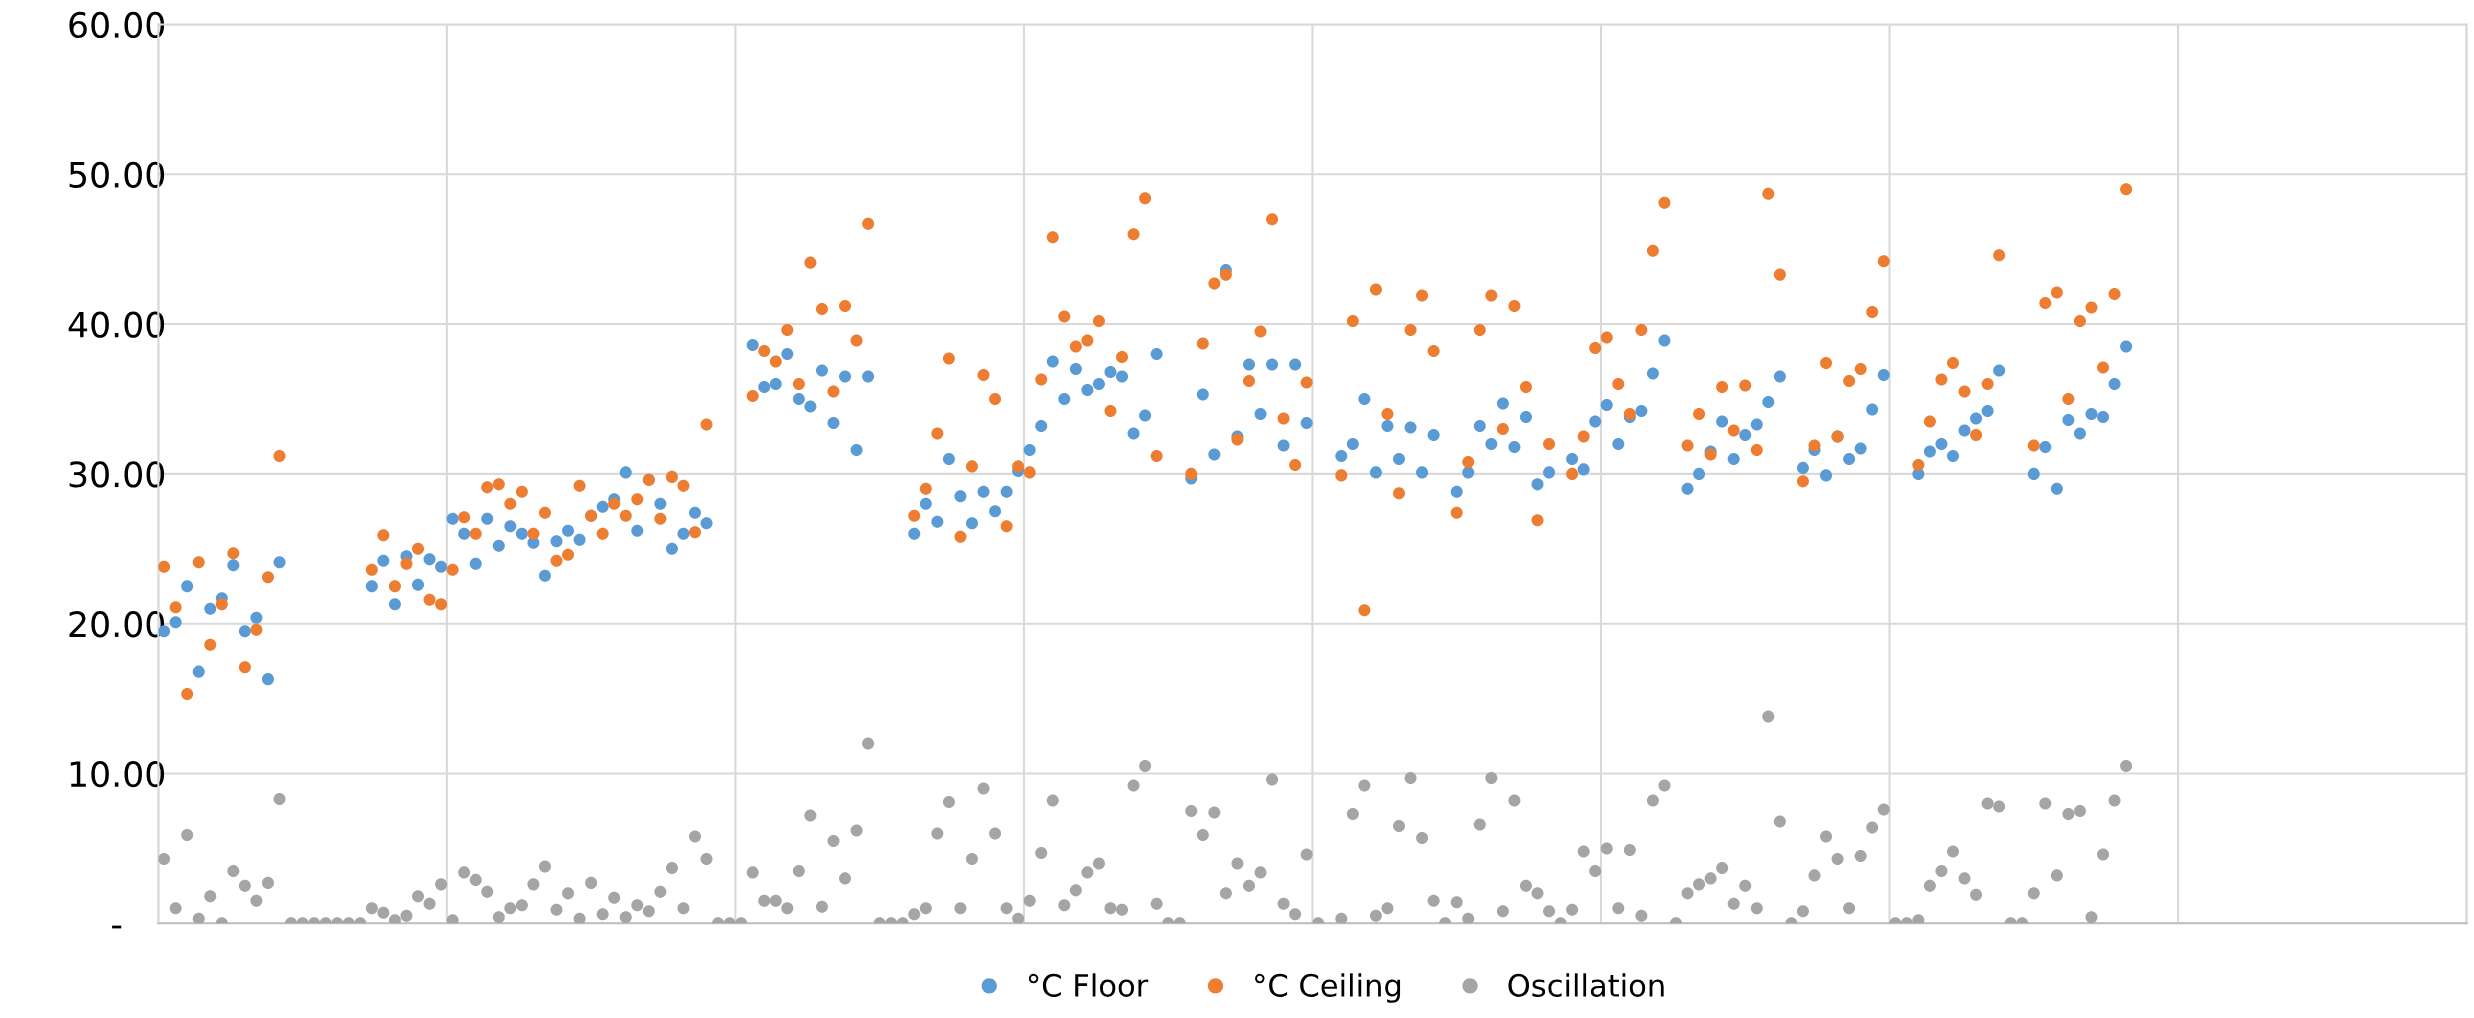 The width and height of the screenshot is (2474, 1018). Describe the element at coordinates (117, 927) in the screenshot. I see `y-tick-label: -` at that location.